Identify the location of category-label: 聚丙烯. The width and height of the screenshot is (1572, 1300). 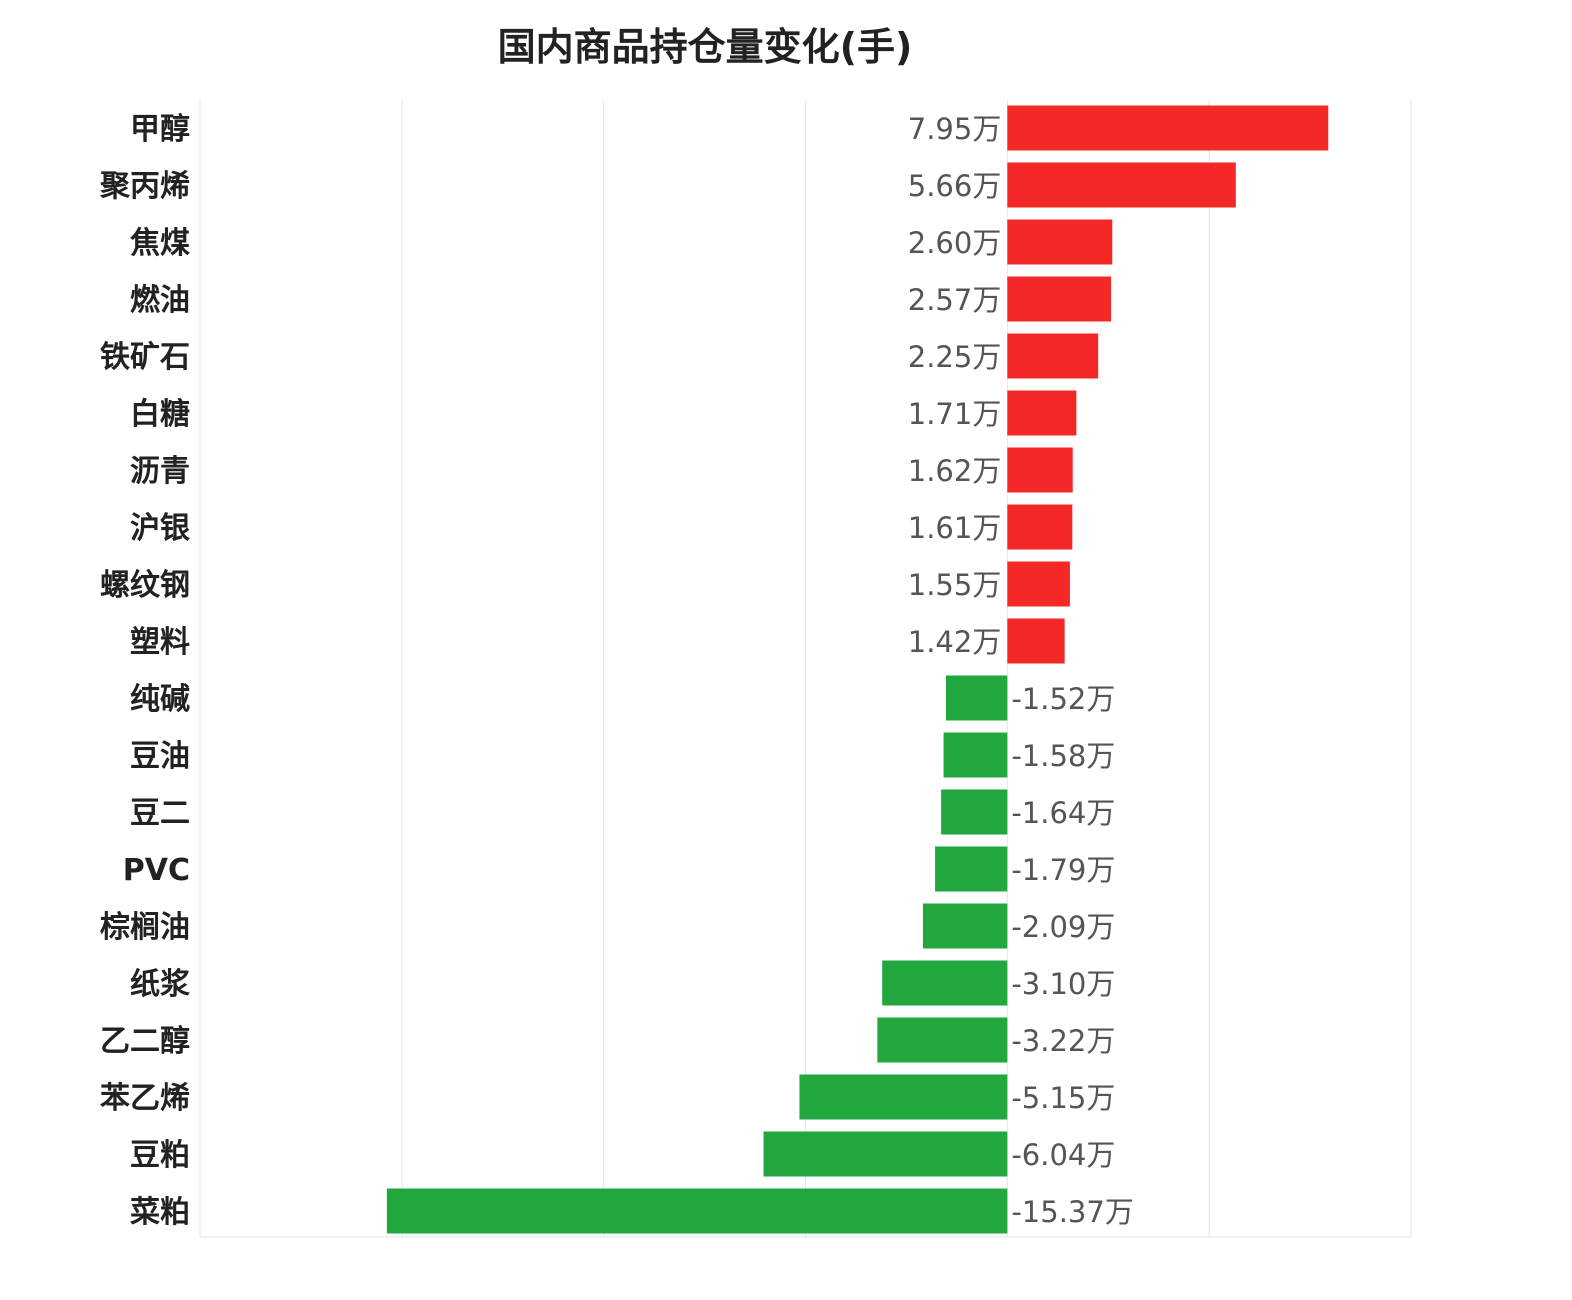
(144, 186).